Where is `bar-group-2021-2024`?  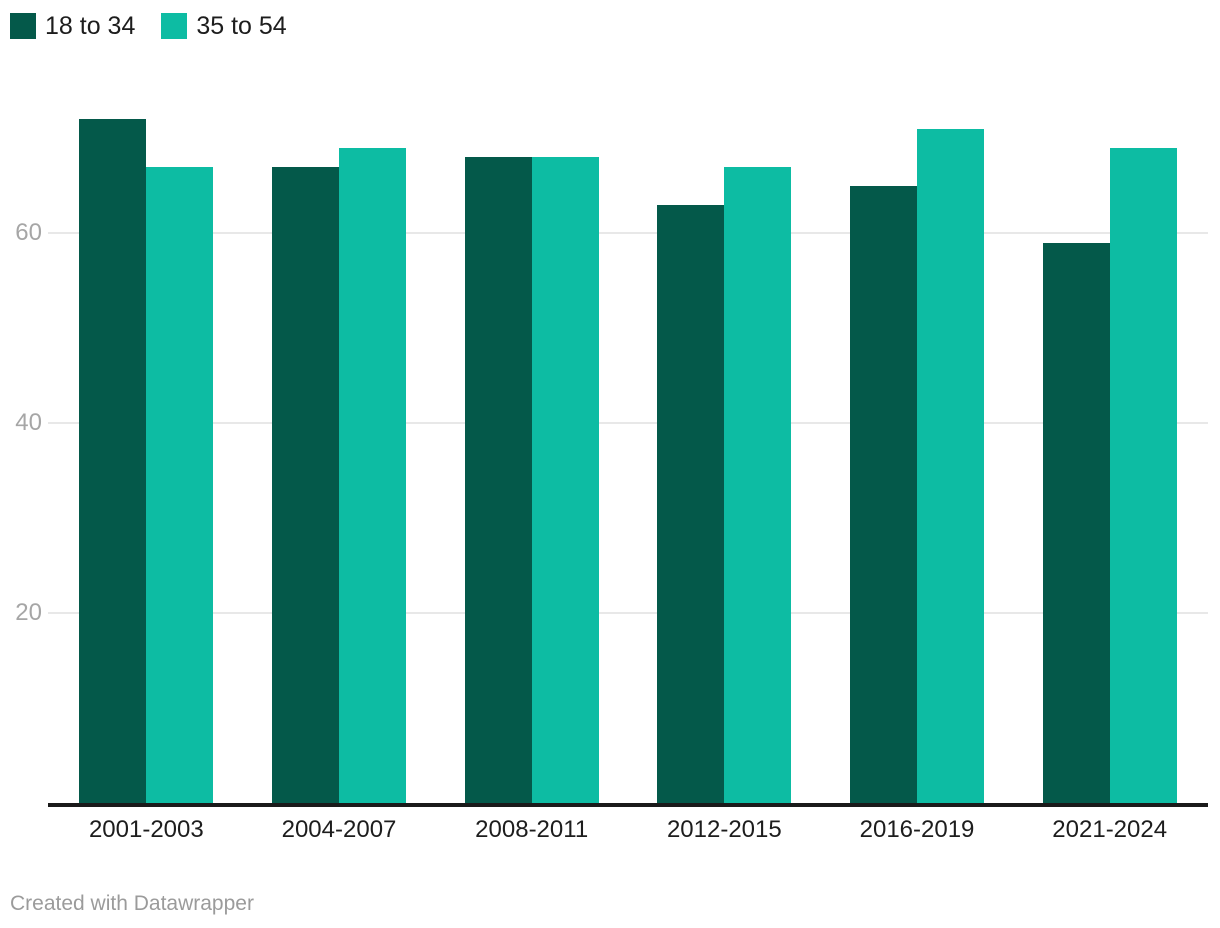 bar-group-2021-2024 is located at coordinates (1109, 401).